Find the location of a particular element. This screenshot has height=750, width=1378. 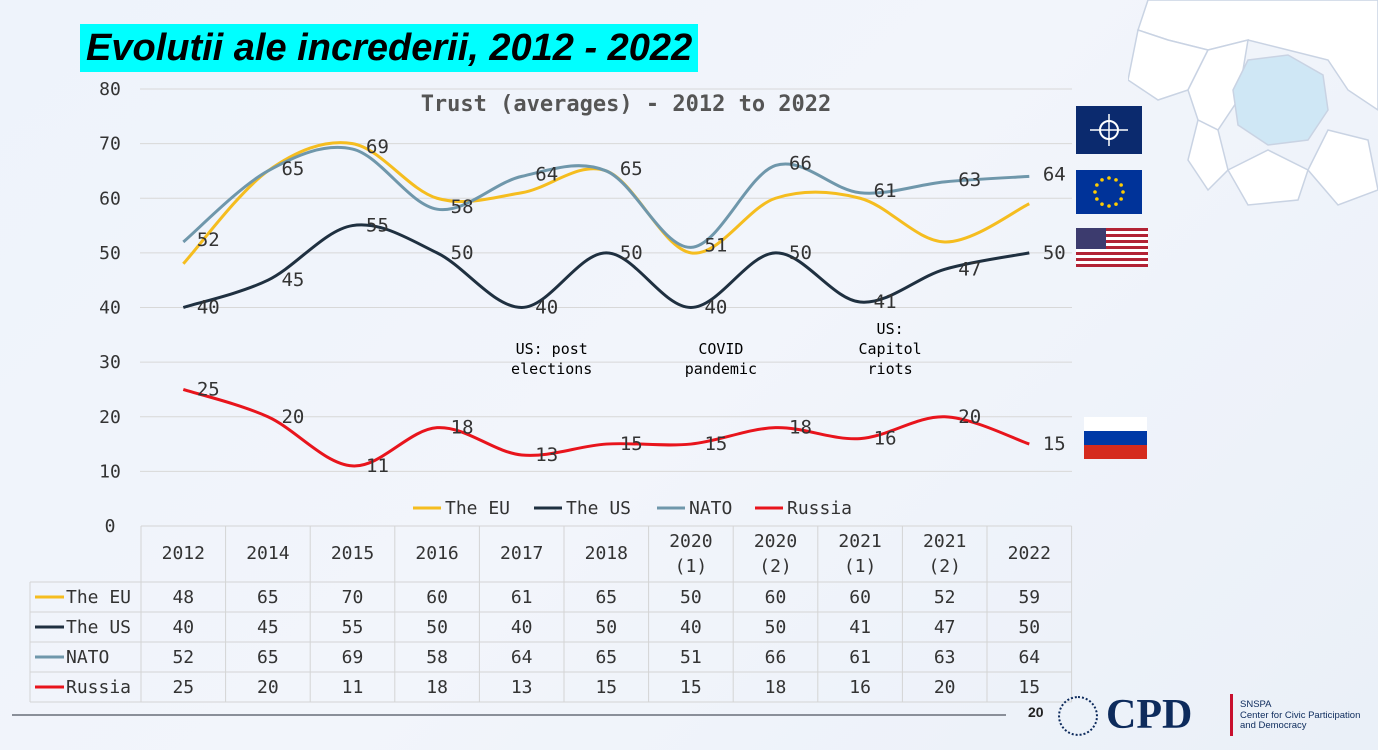

table-header-cell: 2018 is located at coordinates (606, 553).